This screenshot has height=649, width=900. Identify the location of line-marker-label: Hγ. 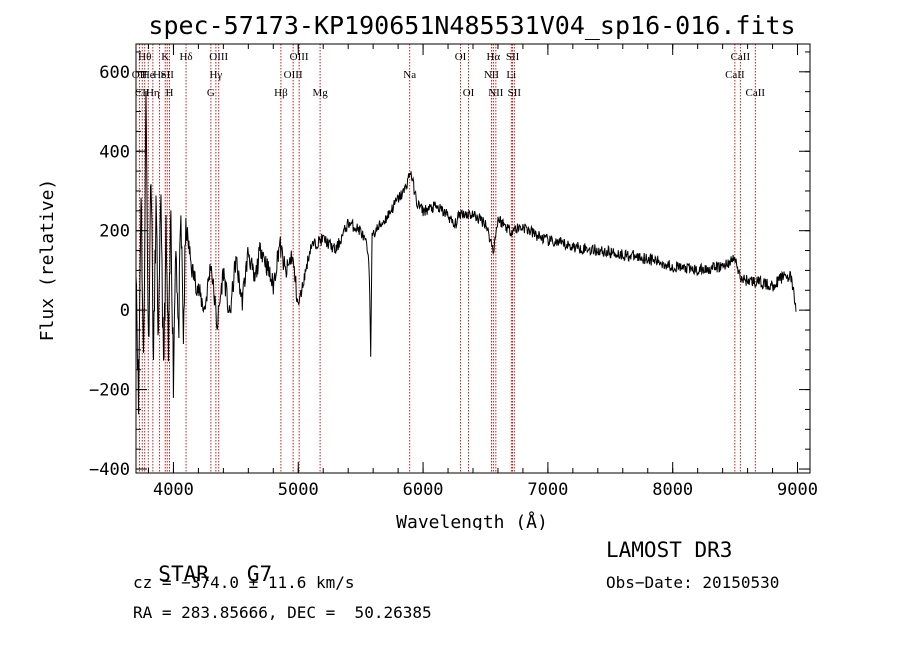
(215, 75).